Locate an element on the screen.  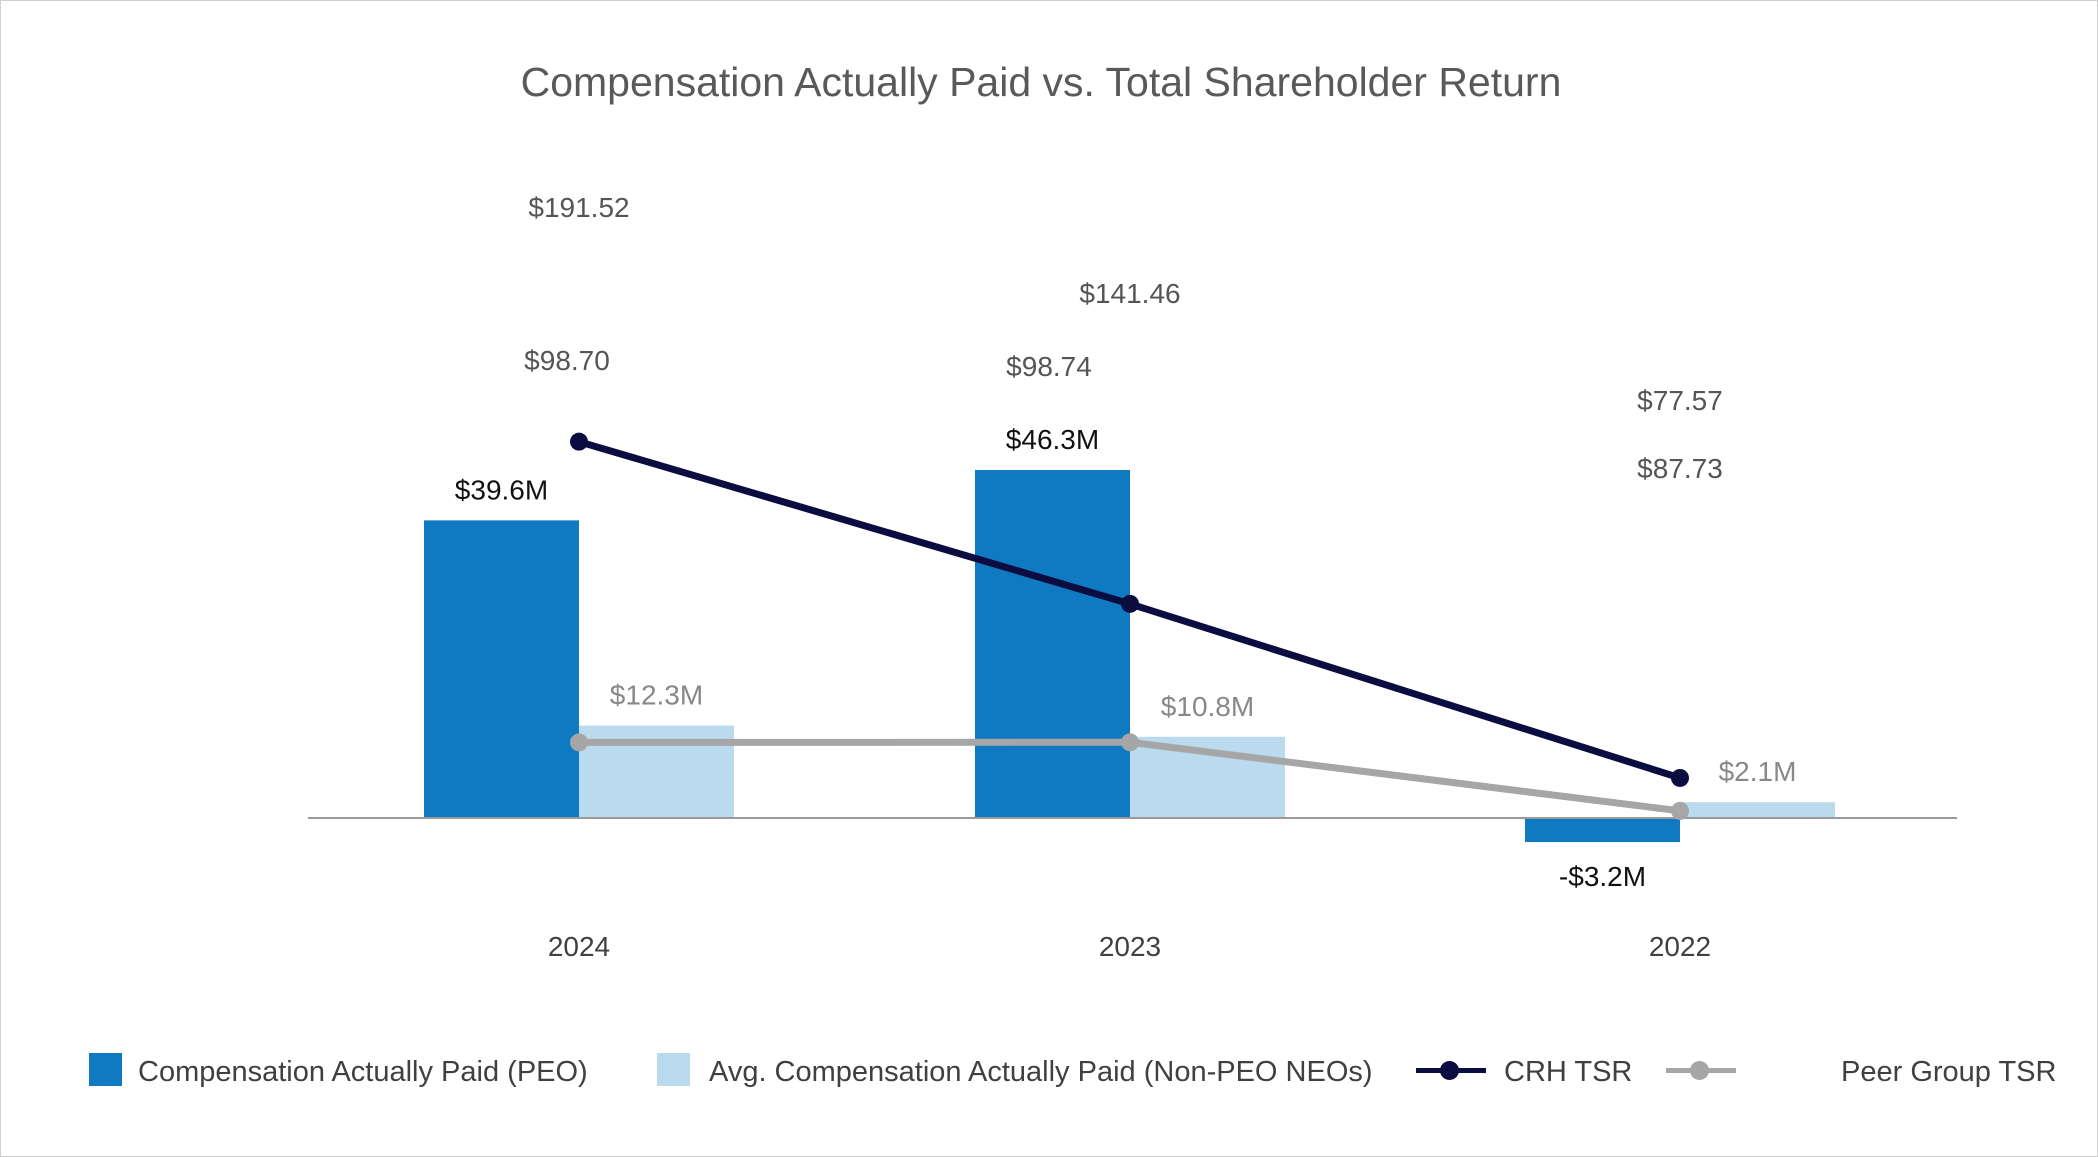
bar-label-peo-2023: $46.3M is located at coordinates (1052, 439).